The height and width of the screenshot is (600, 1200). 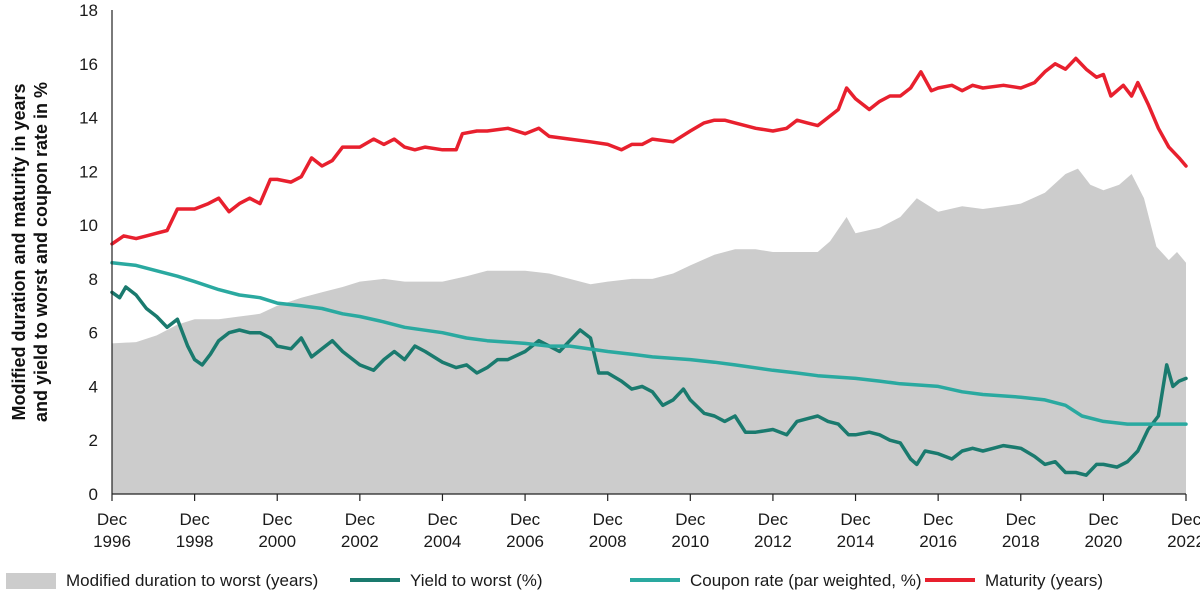 What do you see at coordinates (690, 541) in the screenshot?
I see `x-tick-label-year: 2010` at bounding box center [690, 541].